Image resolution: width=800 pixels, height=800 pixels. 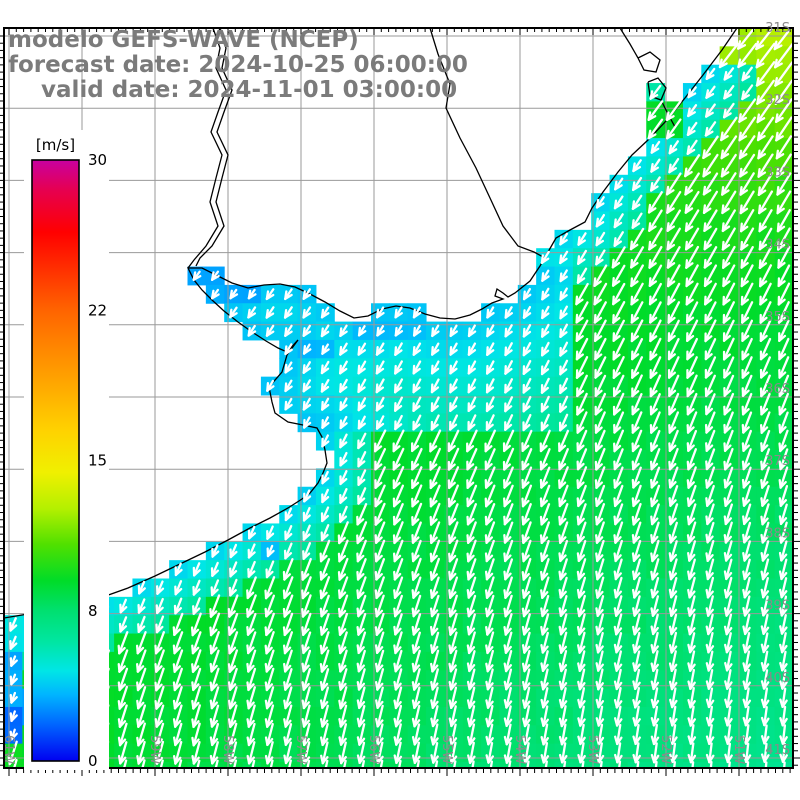 What do you see at coordinates (55, 145) in the screenshot?
I see `colorbar-unit: [m/s]` at bounding box center [55, 145].